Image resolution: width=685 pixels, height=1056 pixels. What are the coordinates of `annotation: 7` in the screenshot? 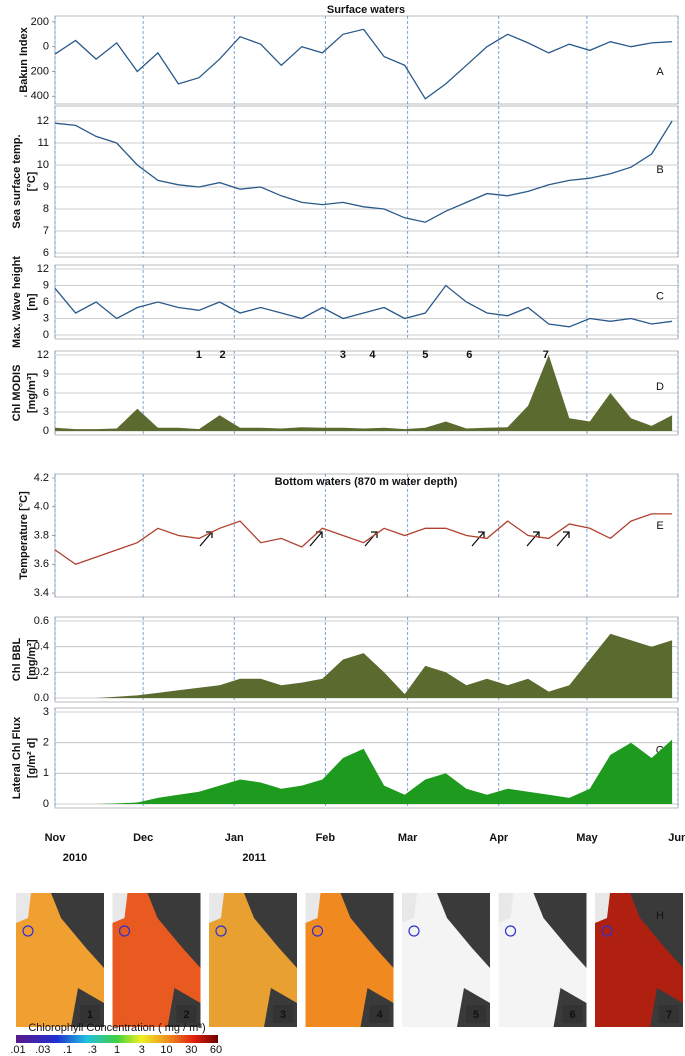 It's located at (546, 355).